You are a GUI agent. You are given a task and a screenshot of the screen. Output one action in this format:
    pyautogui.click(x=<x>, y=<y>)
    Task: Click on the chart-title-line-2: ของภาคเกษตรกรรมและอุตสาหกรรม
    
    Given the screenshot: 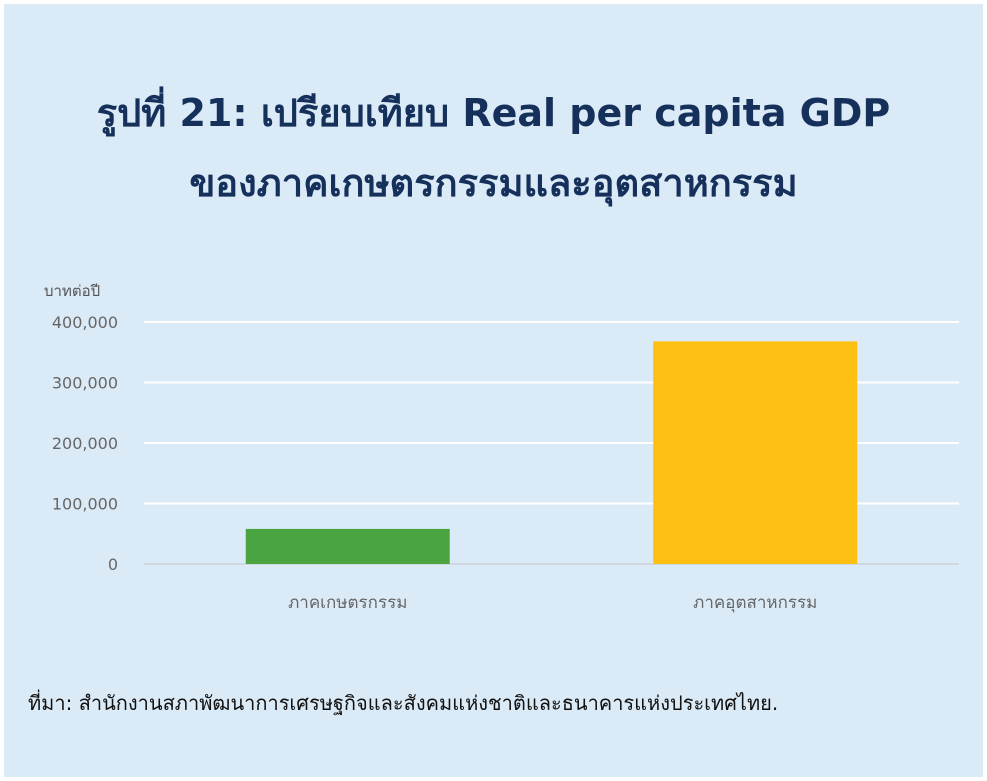 What is the action you would take?
    pyautogui.click(x=493, y=183)
    